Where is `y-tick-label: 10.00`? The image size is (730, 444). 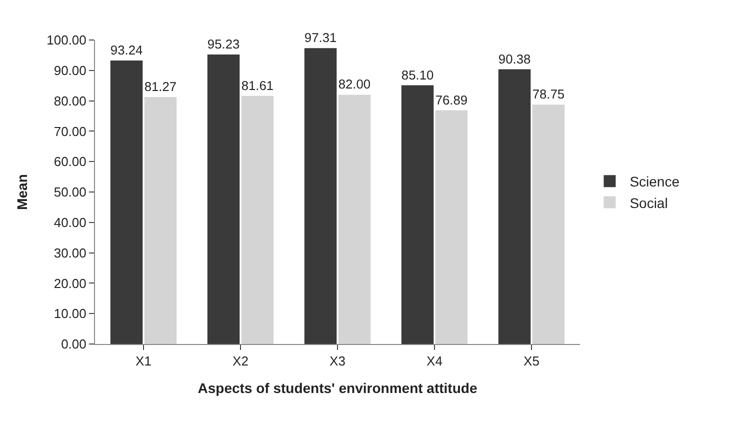
y-tick-label: 10.00 is located at coordinates (70, 314).